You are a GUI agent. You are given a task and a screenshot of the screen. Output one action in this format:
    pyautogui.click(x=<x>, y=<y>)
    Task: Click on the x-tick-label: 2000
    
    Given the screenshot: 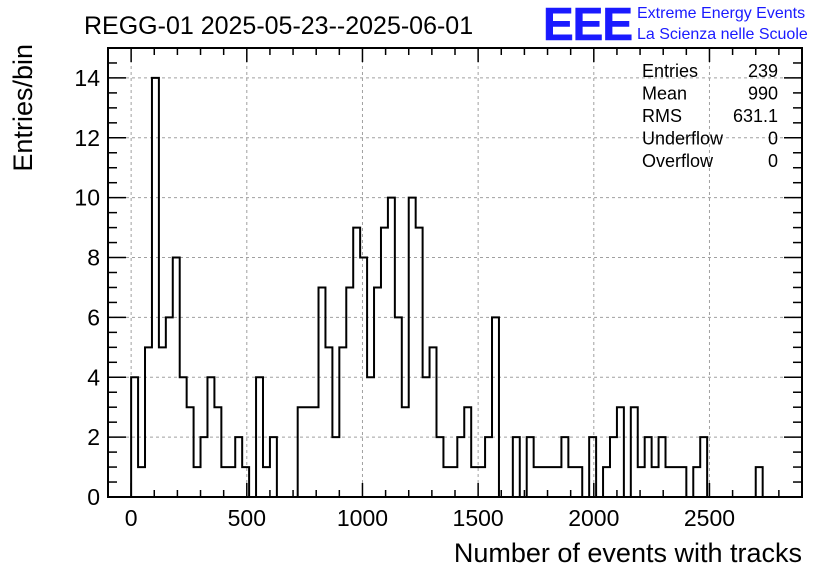 What is the action you would take?
    pyautogui.click(x=593, y=518)
    